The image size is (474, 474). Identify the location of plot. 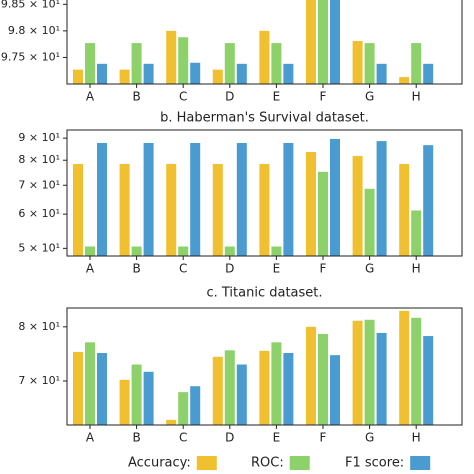
(253, 42).